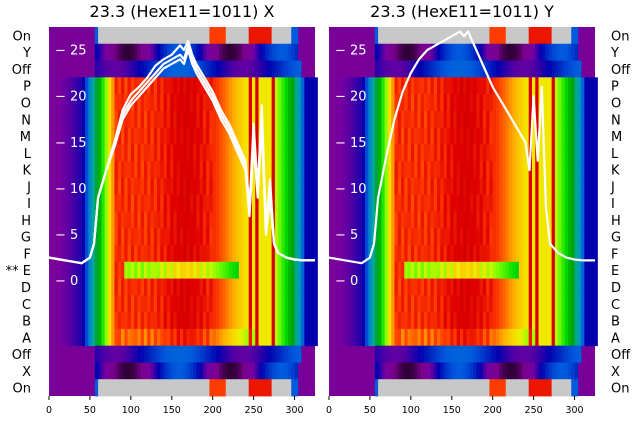  I want to click on chart-title: 23.3 (HexE11=1011) Y, so click(462, 11).